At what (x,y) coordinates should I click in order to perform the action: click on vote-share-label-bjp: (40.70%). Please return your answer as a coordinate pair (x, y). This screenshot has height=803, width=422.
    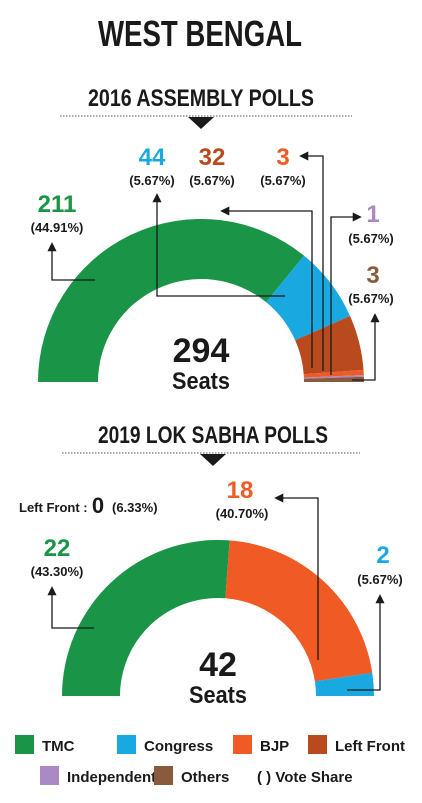
    Looking at the image, I should click on (242, 513).